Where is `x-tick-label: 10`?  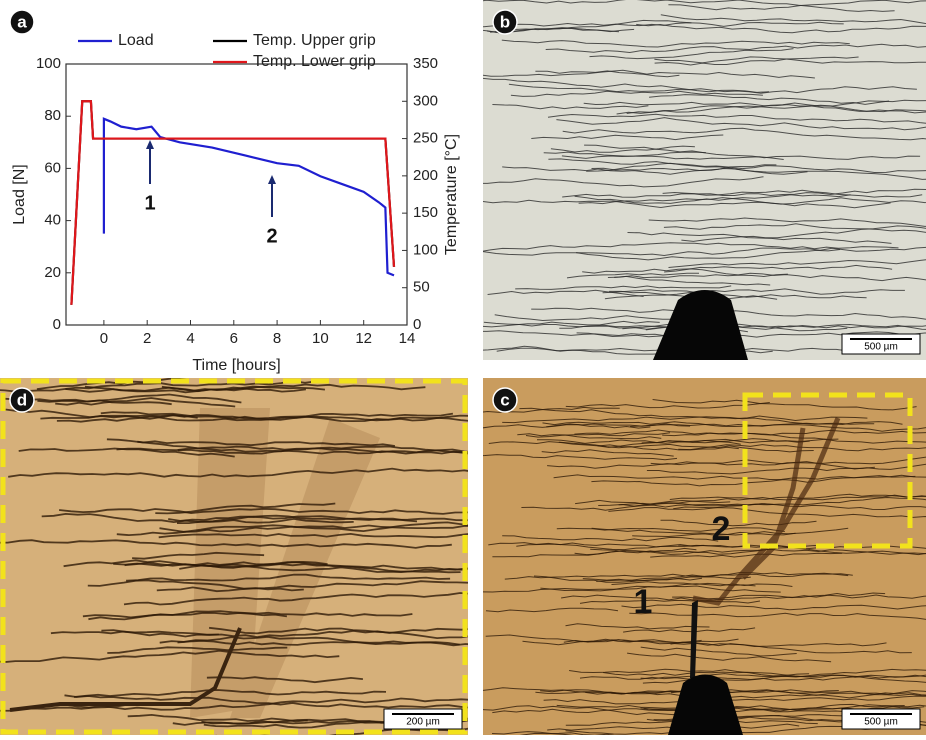 x-tick-label: 10 is located at coordinates (320, 338).